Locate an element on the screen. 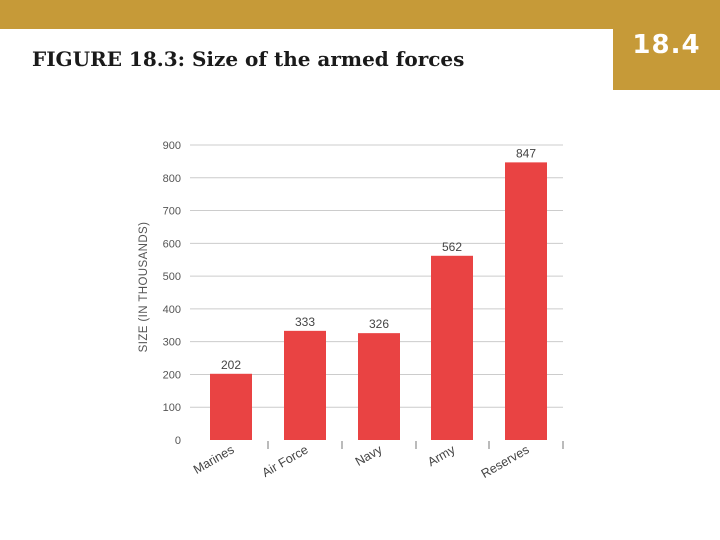  y-axis-title: SIZE (IN THOUSANDS) is located at coordinates (144, 287).